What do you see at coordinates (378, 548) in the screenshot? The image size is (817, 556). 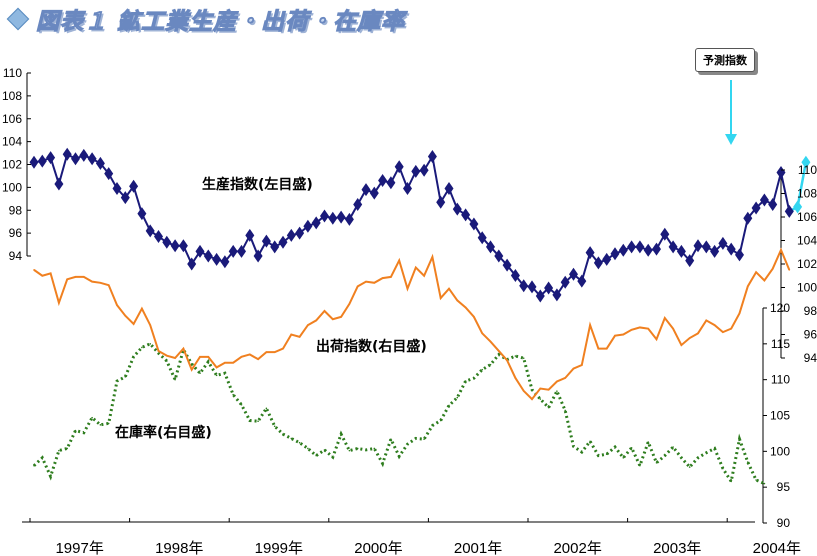 I see `x-axis-year-label: 2000年` at bounding box center [378, 548].